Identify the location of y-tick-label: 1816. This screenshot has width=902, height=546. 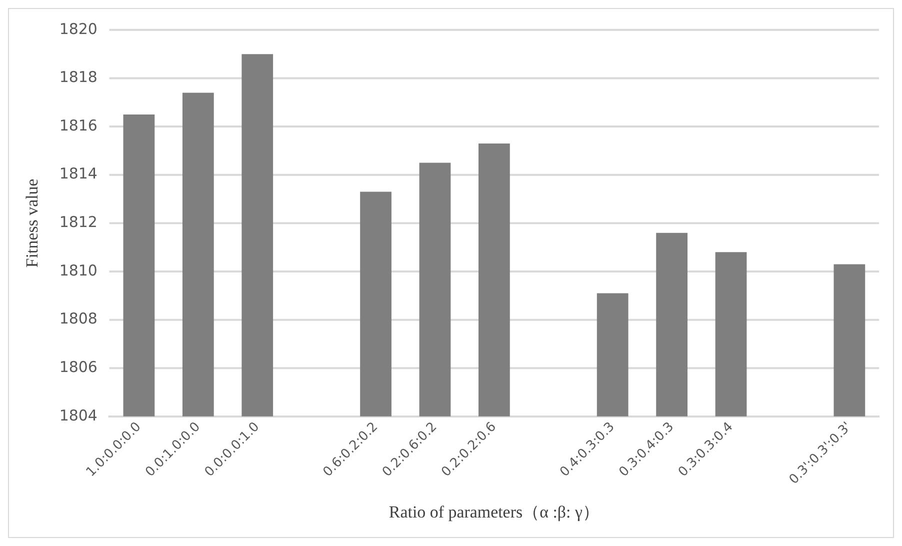
(78, 125).